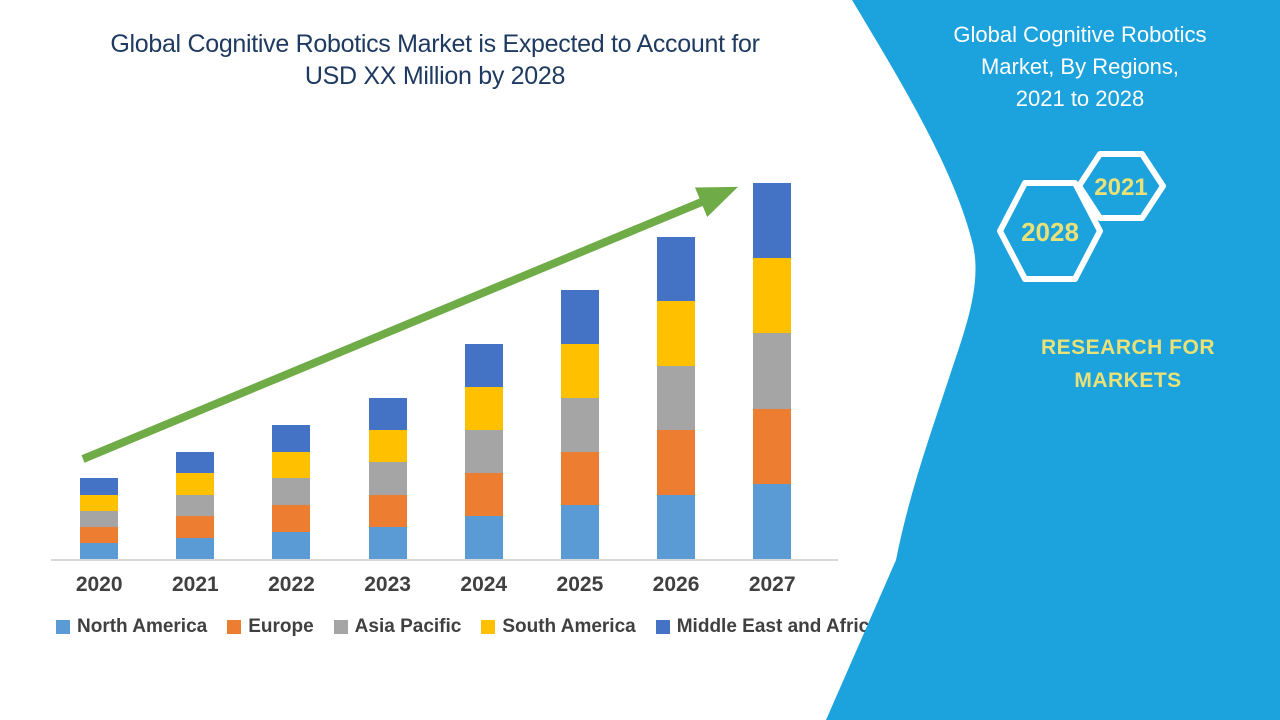 The image size is (1280, 720). I want to click on legend-item: South America, so click(558, 627).